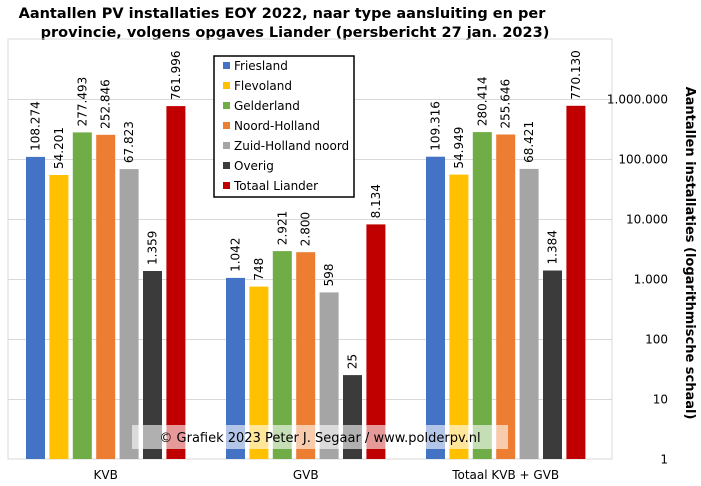  What do you see at coordinates (106, 104) in the screenshot?
I see `data-label: 252.846` at bounding box center [106, 104].